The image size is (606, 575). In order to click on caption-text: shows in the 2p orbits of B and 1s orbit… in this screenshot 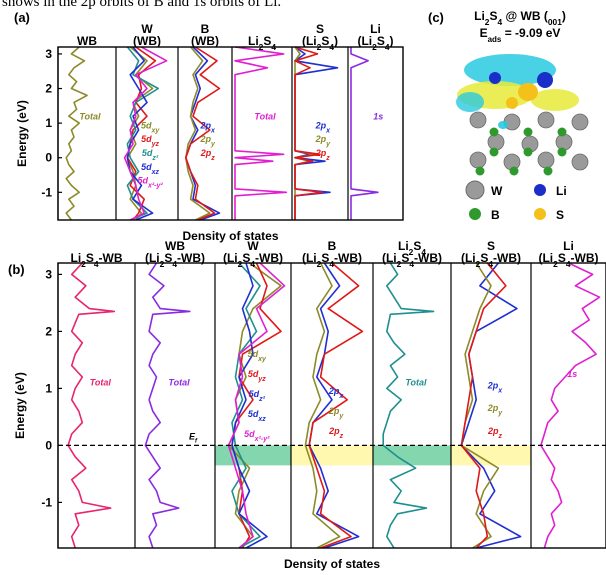, I will do `click(303, 7)`.